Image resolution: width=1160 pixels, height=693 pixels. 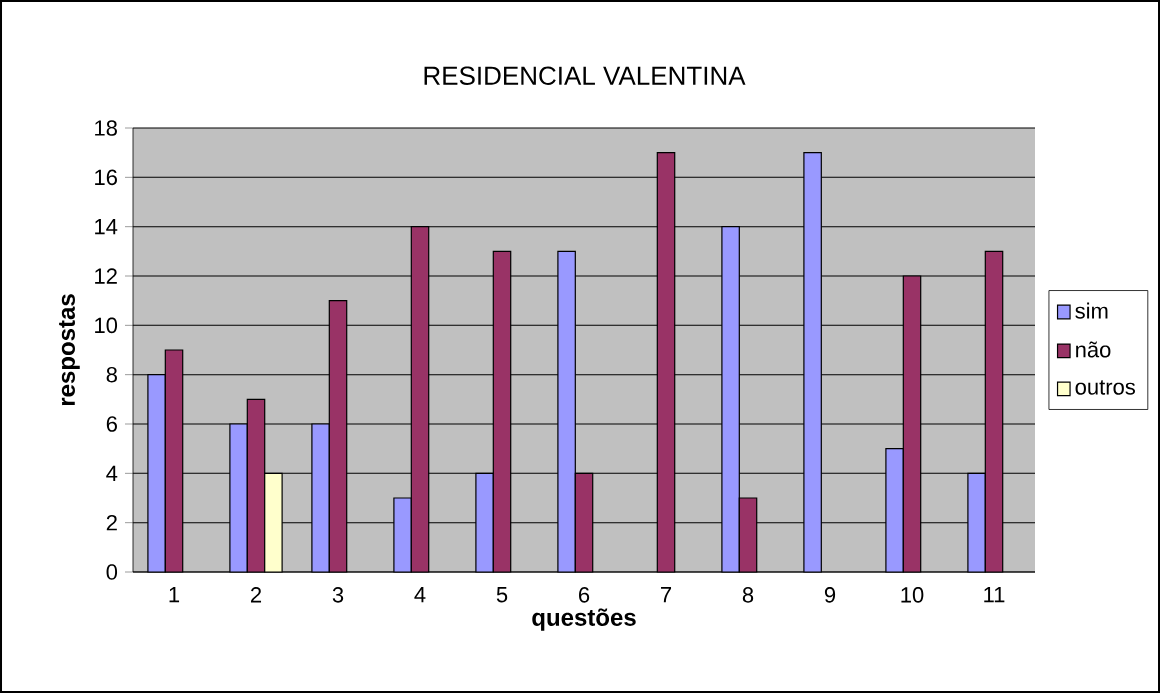 What do you see at coordinates (502, 595) in the screenshot?
I see `x-tick-label: 5` at bounding box center [502, 595].